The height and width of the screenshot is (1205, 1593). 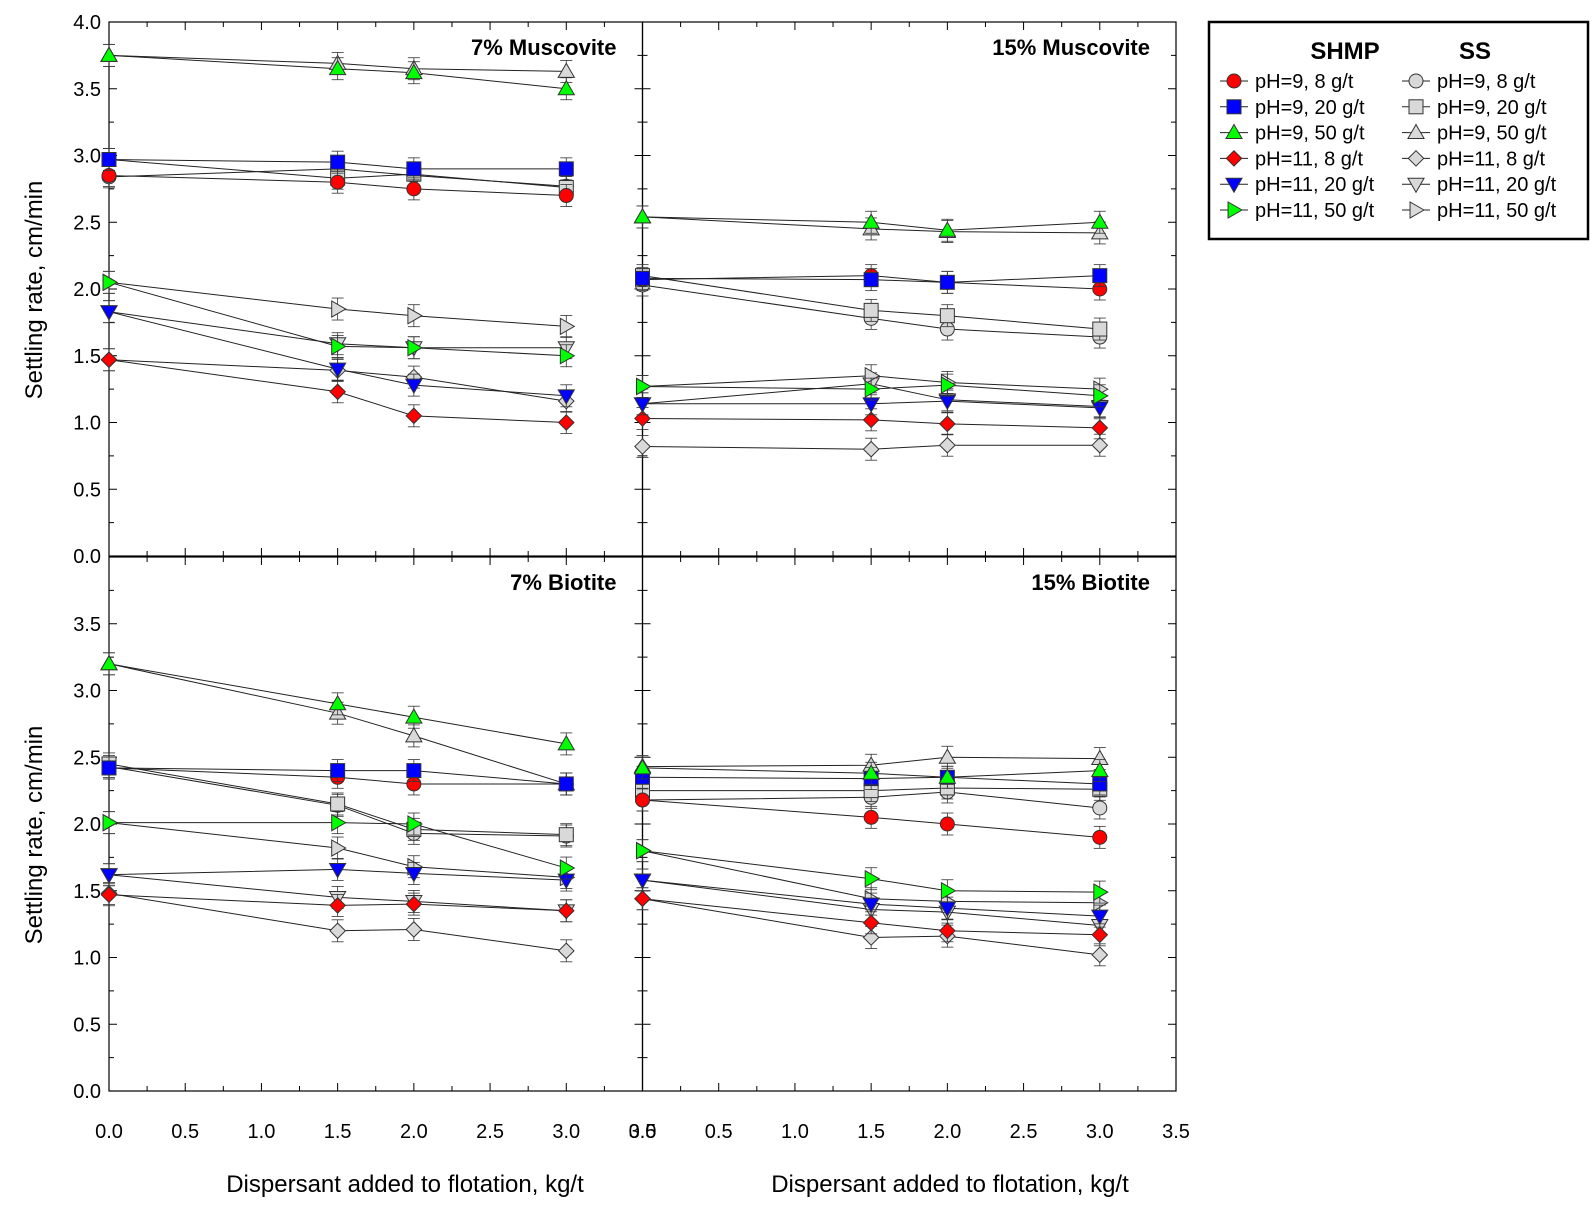 I want to click on legend-entry-ss-ph-9-50-g-t: pH=9, 50 g/t, so click(x=1474, y=134).